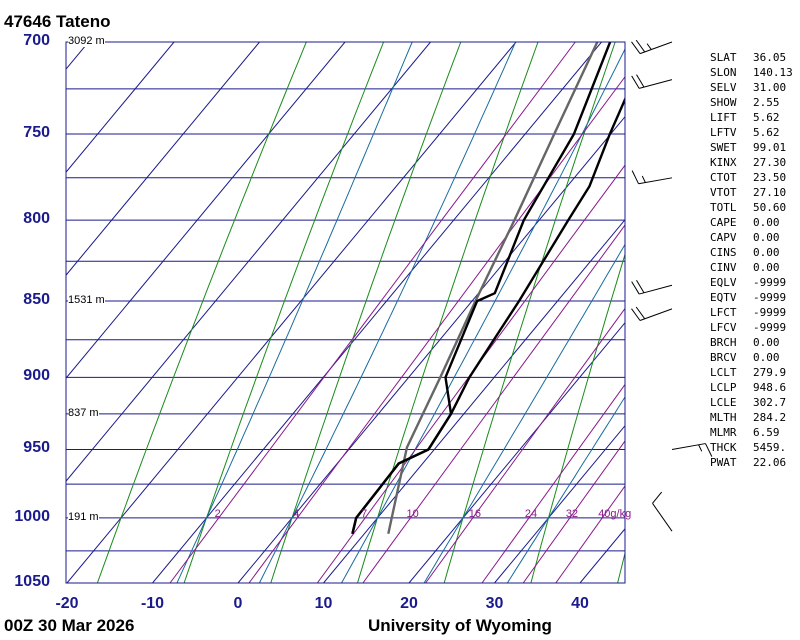 The width and height of the screenshot is (800, 640). What do you see at coordinates (723, 432) in the screenshot?
I see `index-key: MLMR` at bounding box center [723, 432].